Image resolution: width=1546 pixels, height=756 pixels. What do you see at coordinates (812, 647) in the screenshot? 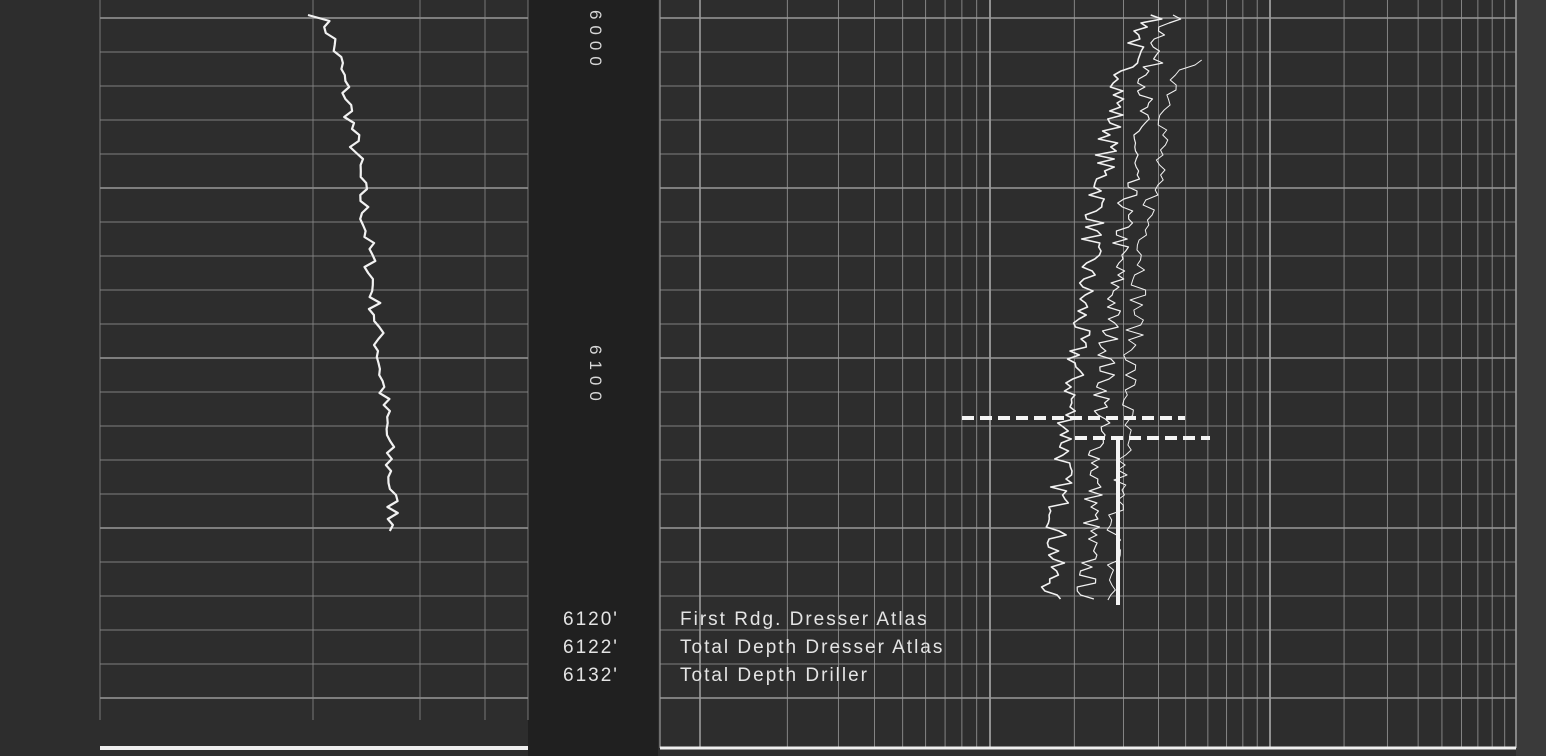
I see `note-text: Total Depth Dresser Atlas` at bounding box center [812, 647].